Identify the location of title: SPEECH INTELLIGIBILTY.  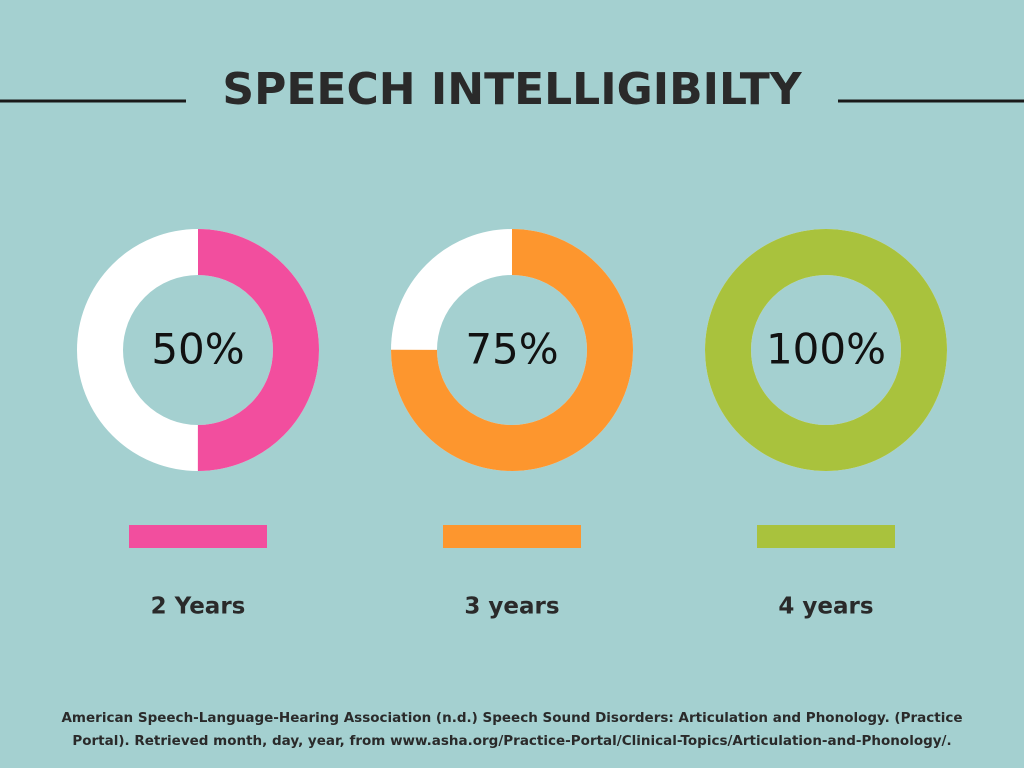
(512, 89).